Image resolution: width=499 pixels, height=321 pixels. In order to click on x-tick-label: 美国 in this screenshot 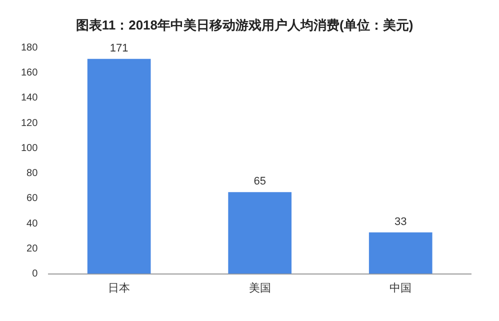, I will do `click(259, 287)`.